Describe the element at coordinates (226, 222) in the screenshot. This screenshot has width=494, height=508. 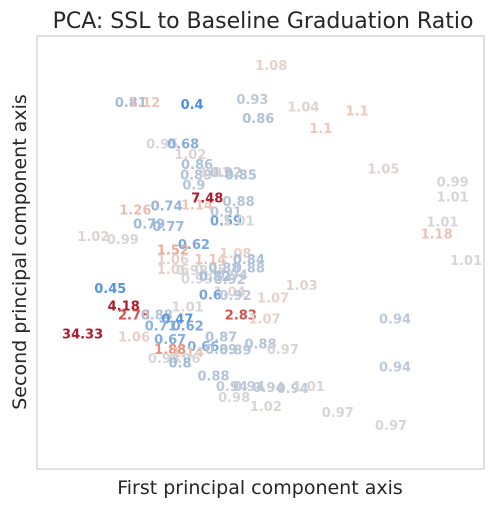
I see `data-point-label: 0.59` at that location.